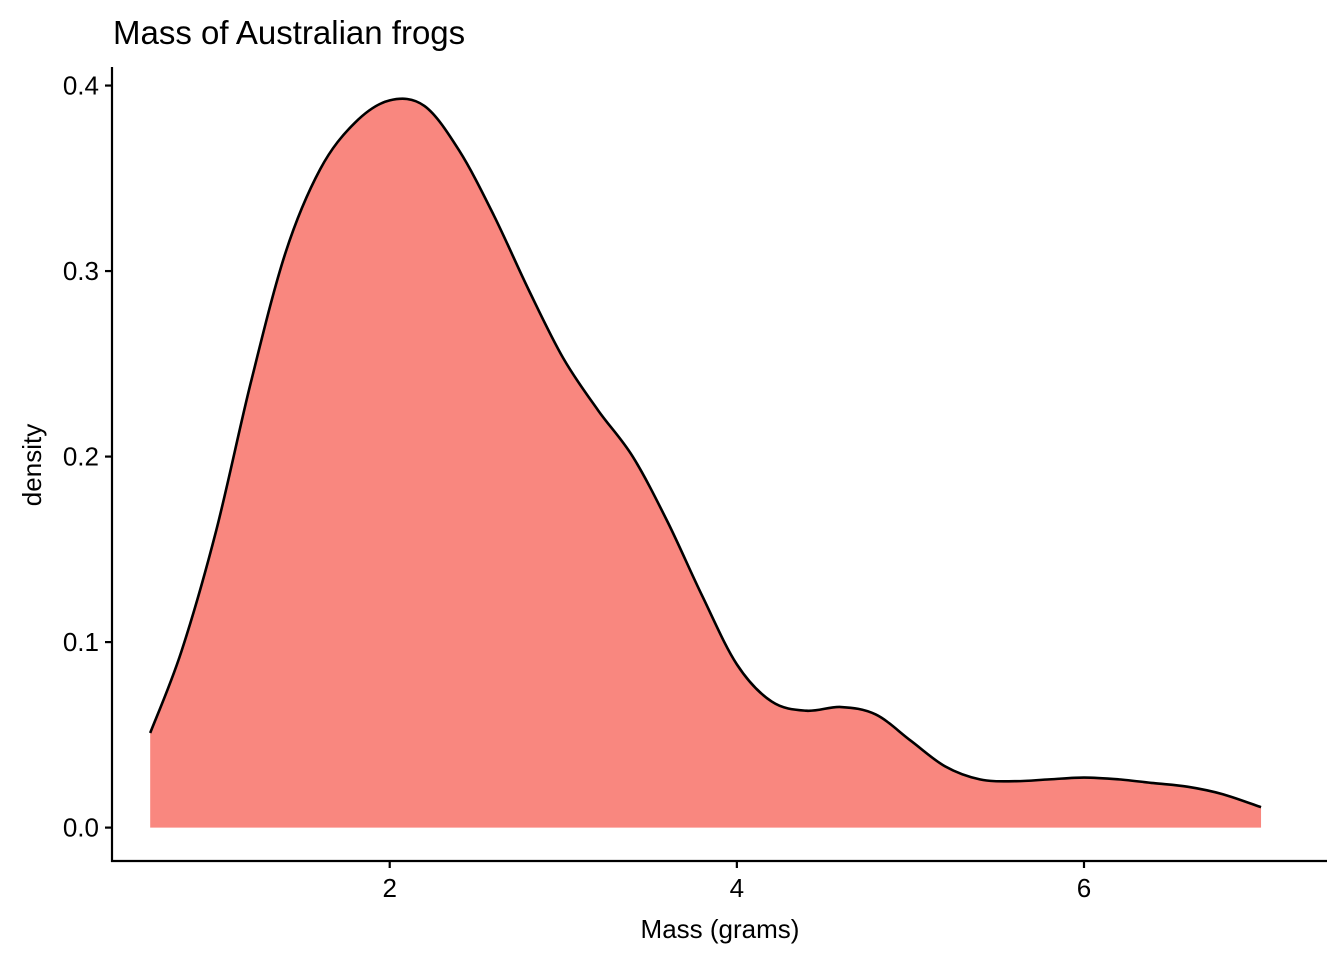  What do you see at coordinates (1084, 888) in the screenshot?
I see `x-tick-label: 6` at bounding box center [1084, 888].